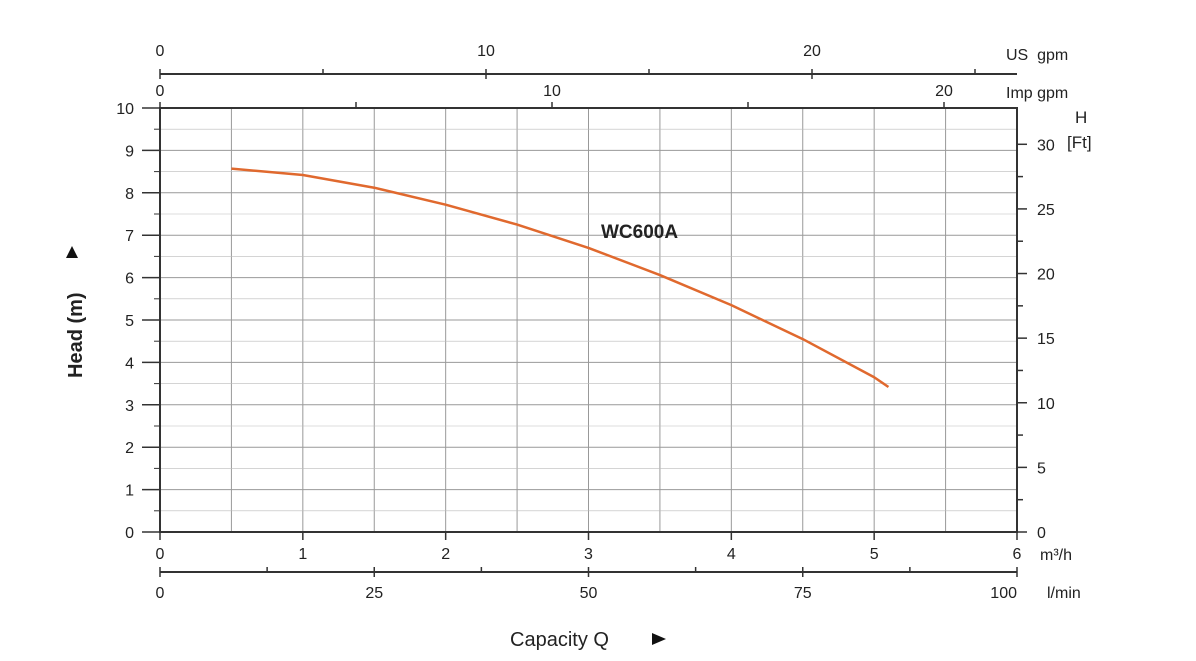 The height and width of the screenshot is (661, 1196). What do you see at coordinates (129, 194) in the screenshot?
I see `y-tick-label: 8` at bounding box center [129, 194].